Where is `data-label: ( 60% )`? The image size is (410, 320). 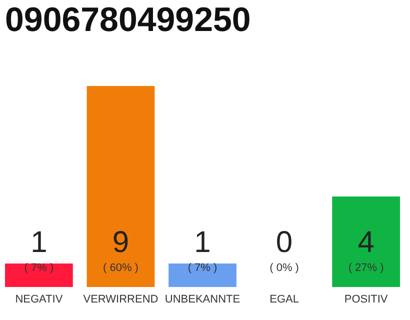 data-label: ( 60% ) is located at coordinates (120, 268).